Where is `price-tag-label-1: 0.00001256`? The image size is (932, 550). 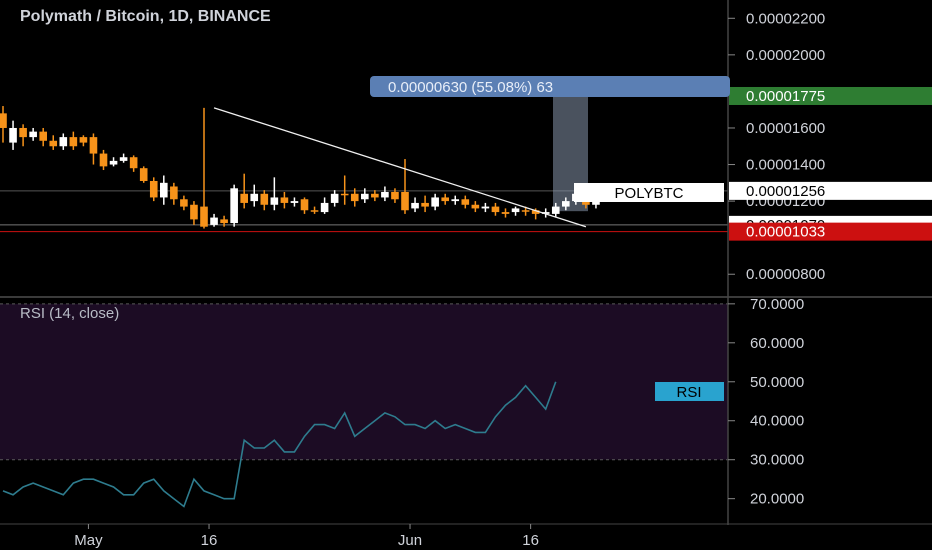 price-tag-label-1: 0.00001256 is located at coordinates (785, 191).